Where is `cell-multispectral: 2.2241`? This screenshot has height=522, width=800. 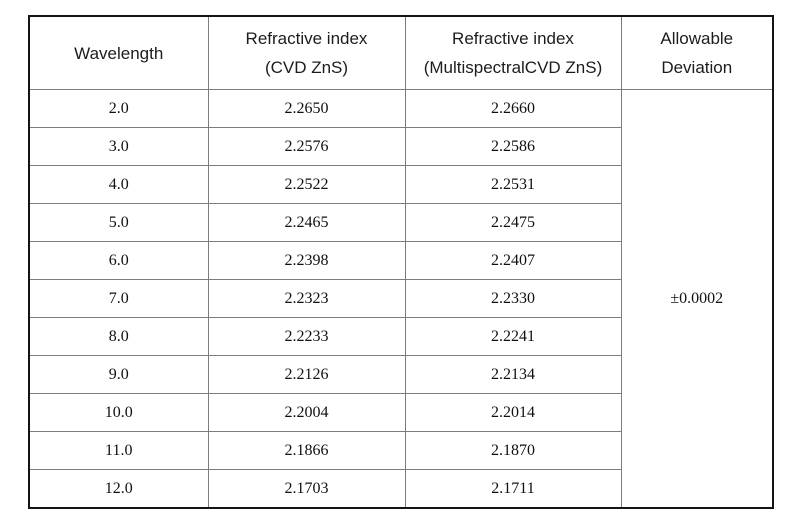
cell-multispectral: 2.2241 is located at coordinates (513, 336).